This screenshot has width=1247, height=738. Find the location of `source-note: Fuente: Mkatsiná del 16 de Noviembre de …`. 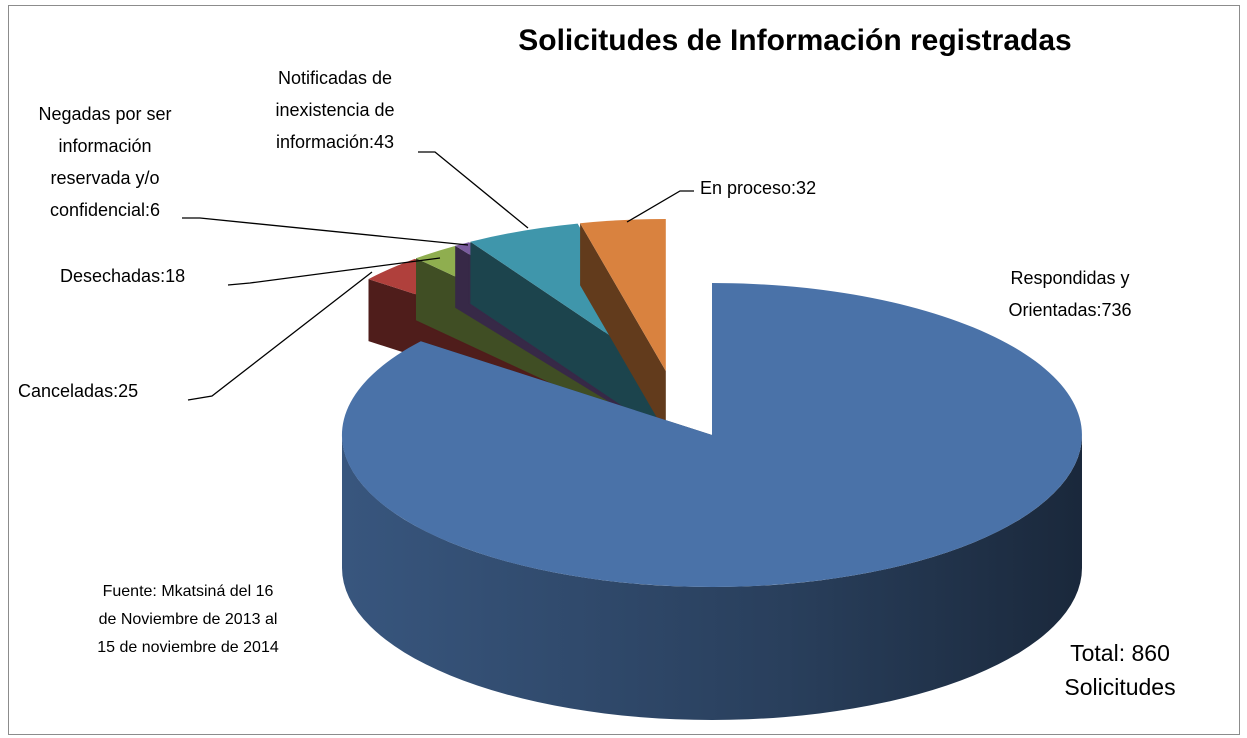

source-note: Fuente: Mkatsiná del 16 de Noviembre de … is located at coordinates (188, 619).